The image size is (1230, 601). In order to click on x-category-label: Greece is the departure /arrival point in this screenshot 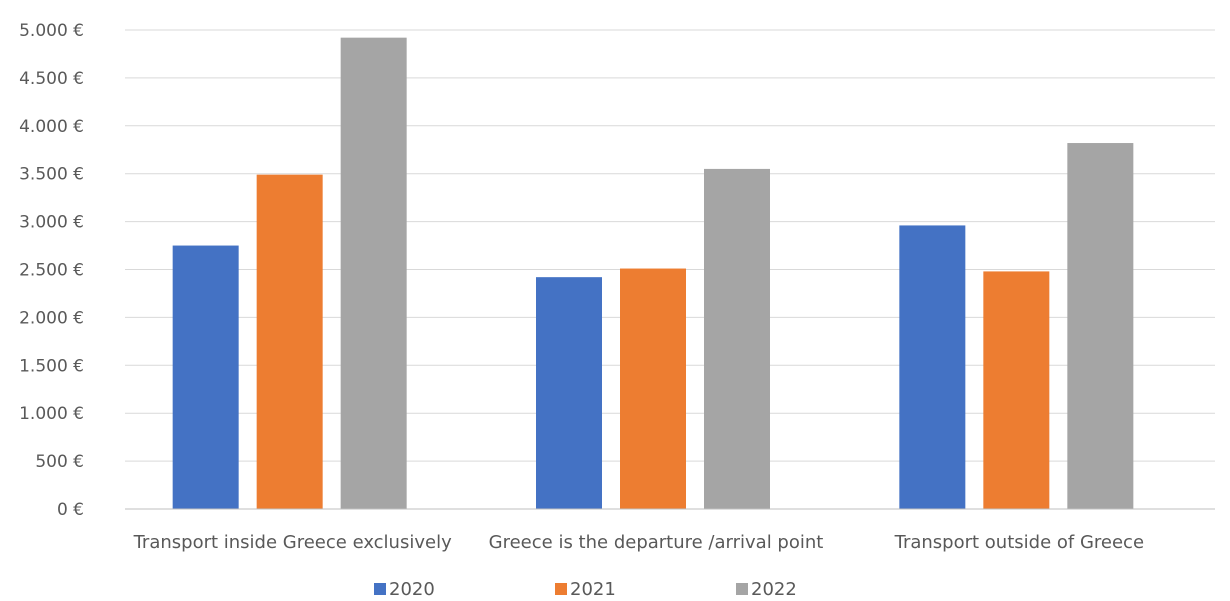, I will do `click(656, 542)`.